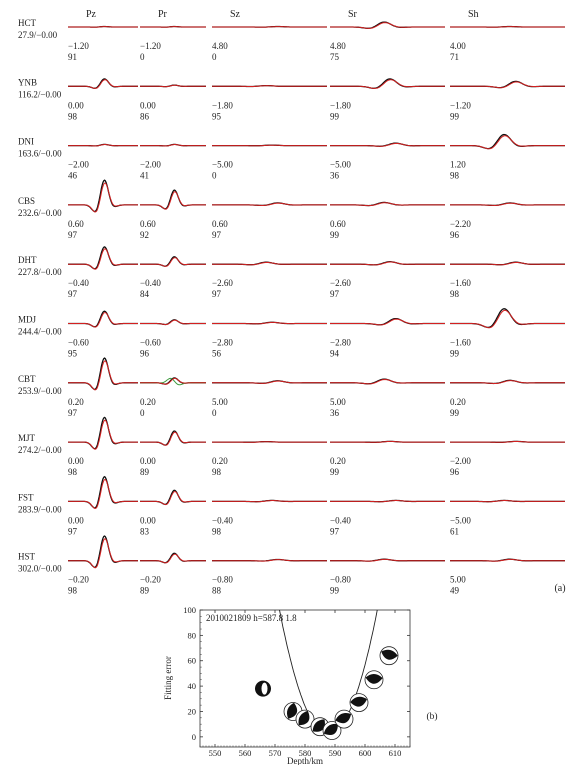 The image size is (583, 765). What do you see at coordinates (454, 531) in the screenshot?
I see `correlation: 61` at bounding box center [454, 531].